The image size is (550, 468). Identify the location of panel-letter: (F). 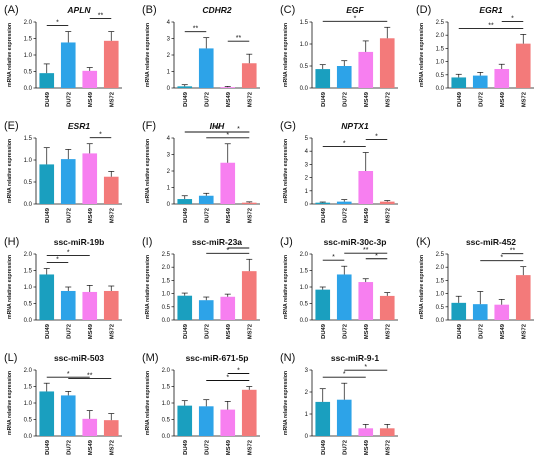
(149, 126).